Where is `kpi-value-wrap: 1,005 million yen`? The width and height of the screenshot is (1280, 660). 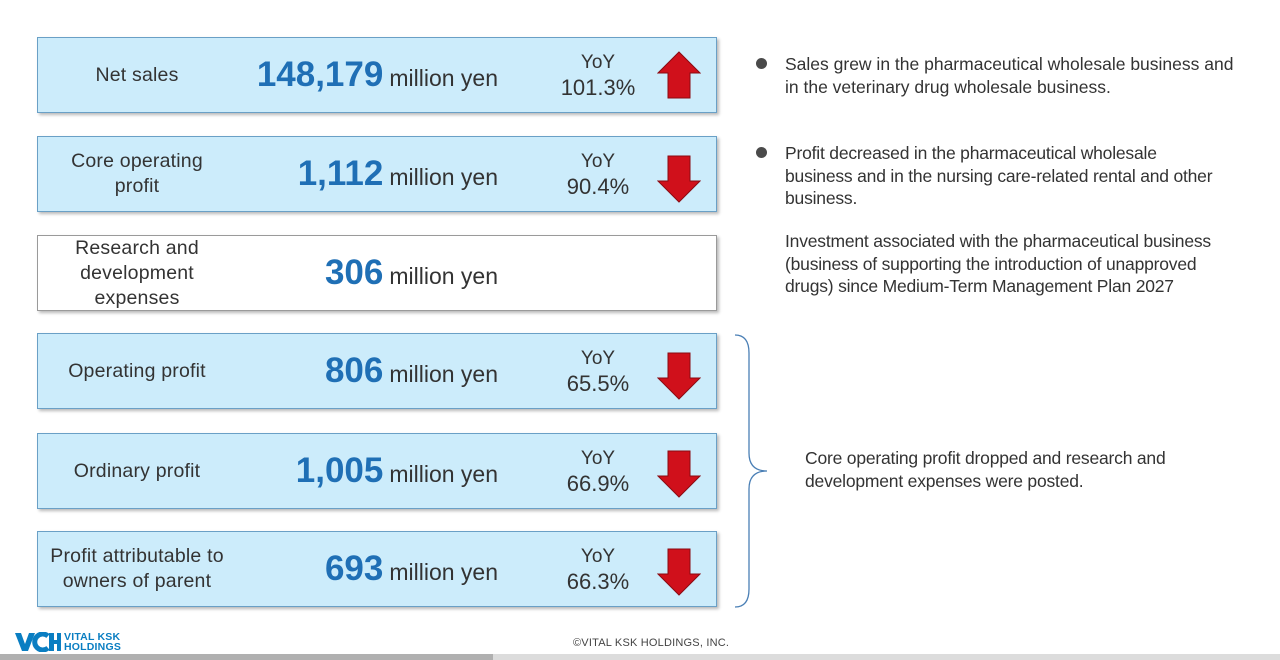
kpi-value-wrap: 1,005 million yen is located at coordinates (397, 471).